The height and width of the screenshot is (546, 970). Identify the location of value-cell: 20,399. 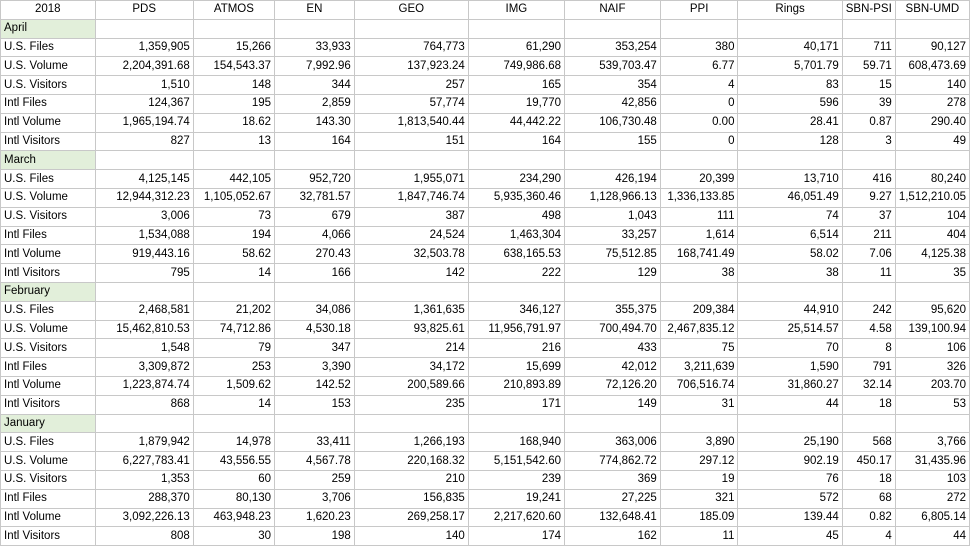
(699, 179).